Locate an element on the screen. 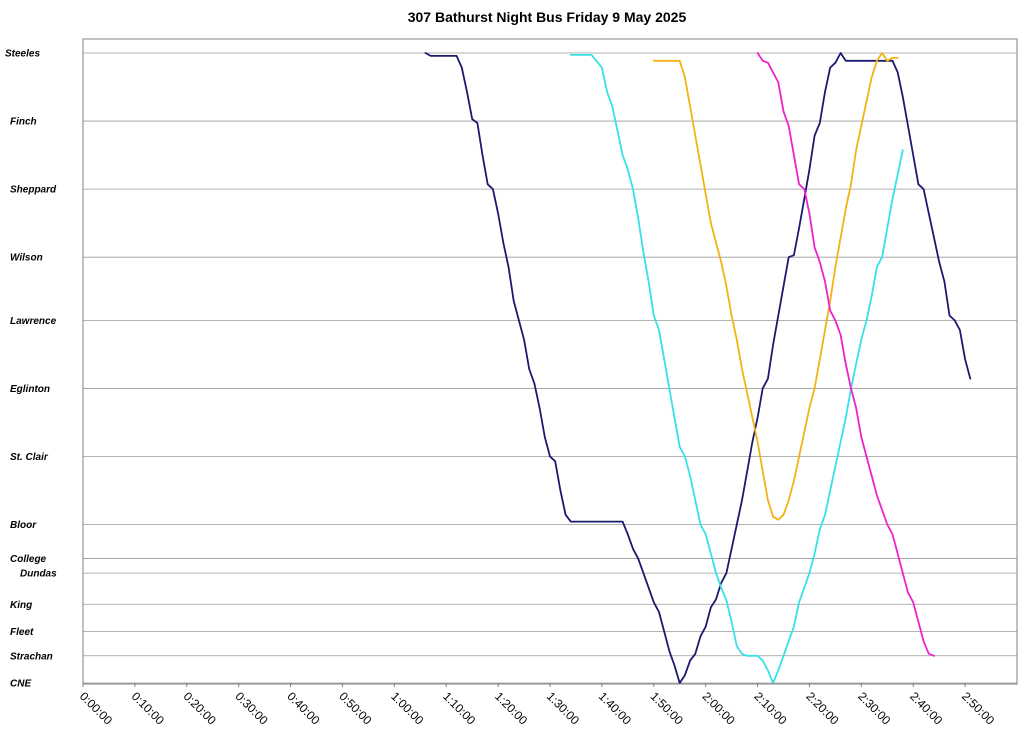 The height and width of the screenshot is (741, 1024). stop-label: Steeles is located at coordinates (22, 54).